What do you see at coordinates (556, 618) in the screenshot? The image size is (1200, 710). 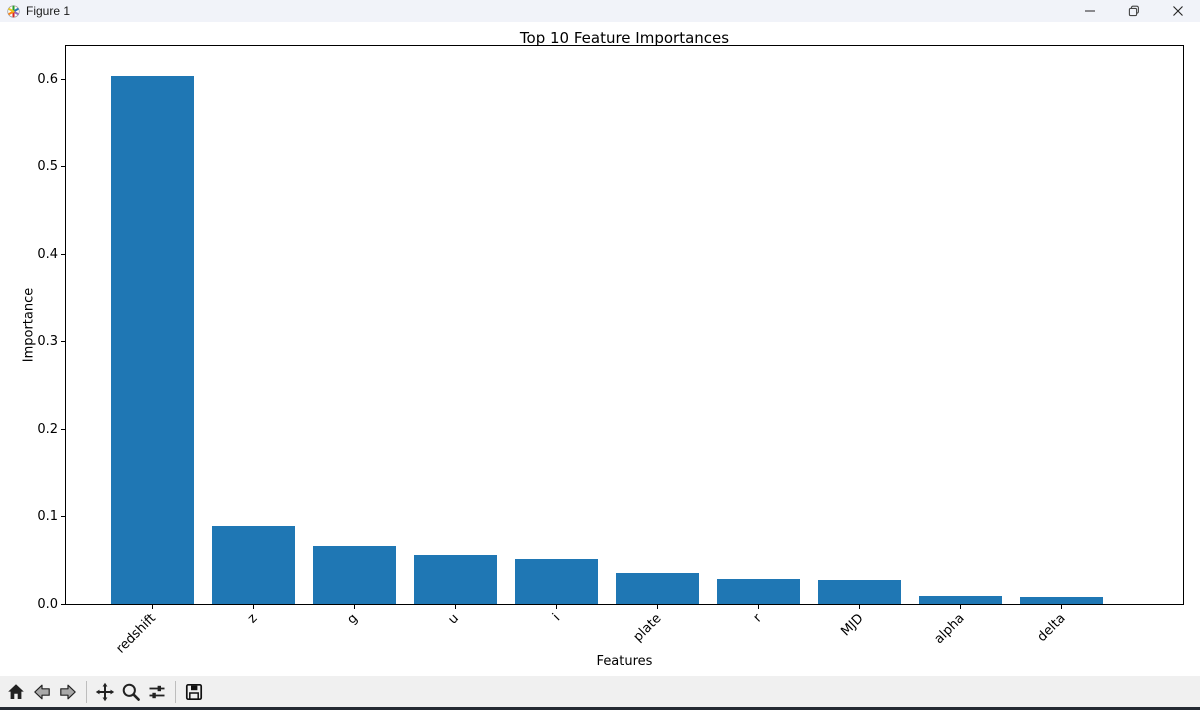 I see `x-tick-label: i` at bounding box center [556, 618].